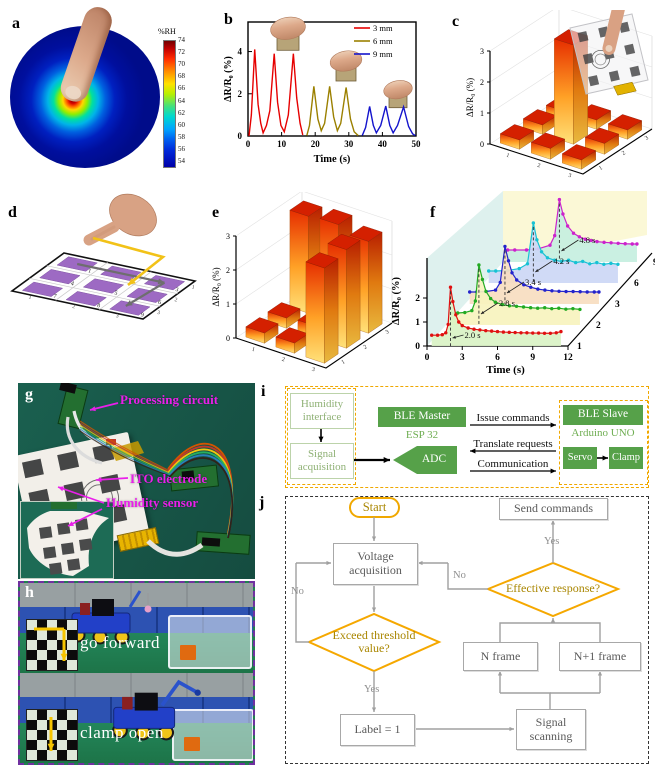  What do you see at coordinates (552, 541) in the screenshot?
I see `edge-yes-top: Yes` at bounding box center [552, 541].